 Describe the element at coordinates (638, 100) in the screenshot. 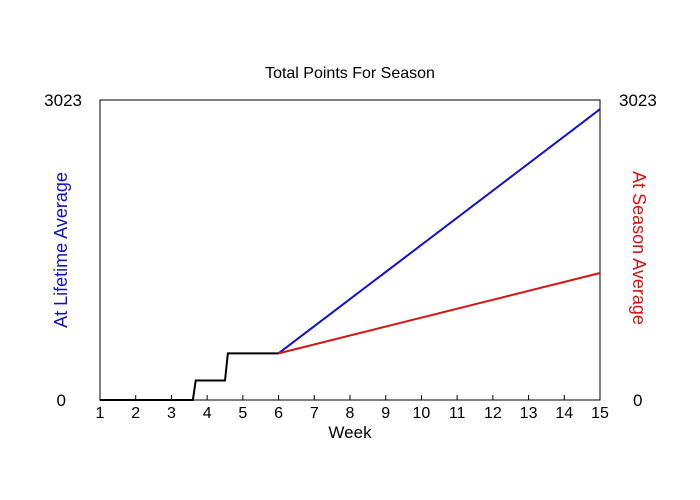

I see `y-max-label-right: 3023` at that location.